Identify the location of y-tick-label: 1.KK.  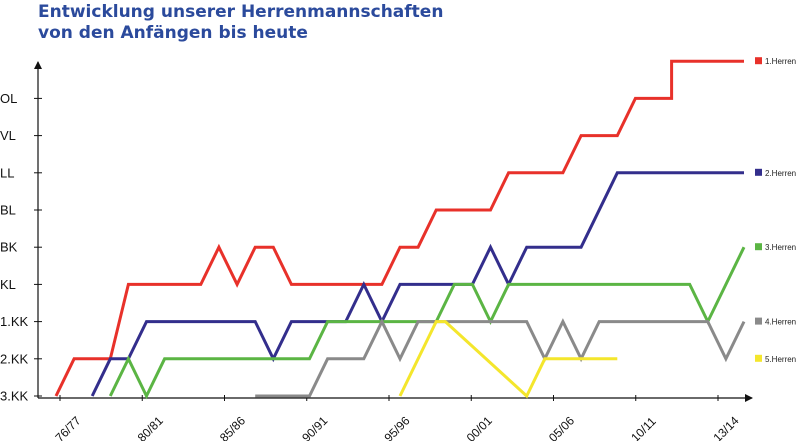
(14, 321).